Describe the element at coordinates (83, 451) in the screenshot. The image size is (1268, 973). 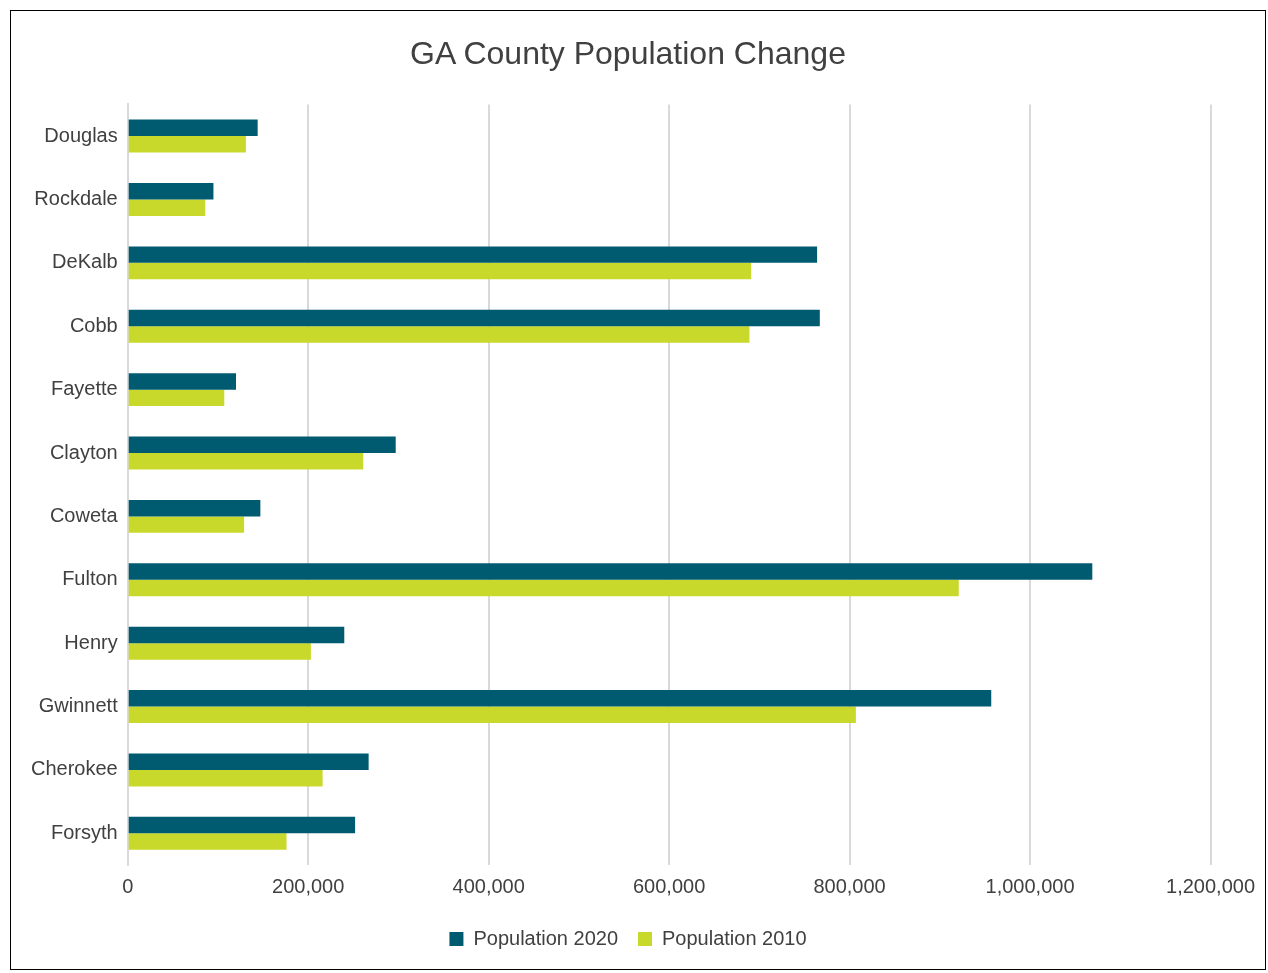
I see `y-tick-label: Clayton` at that location.